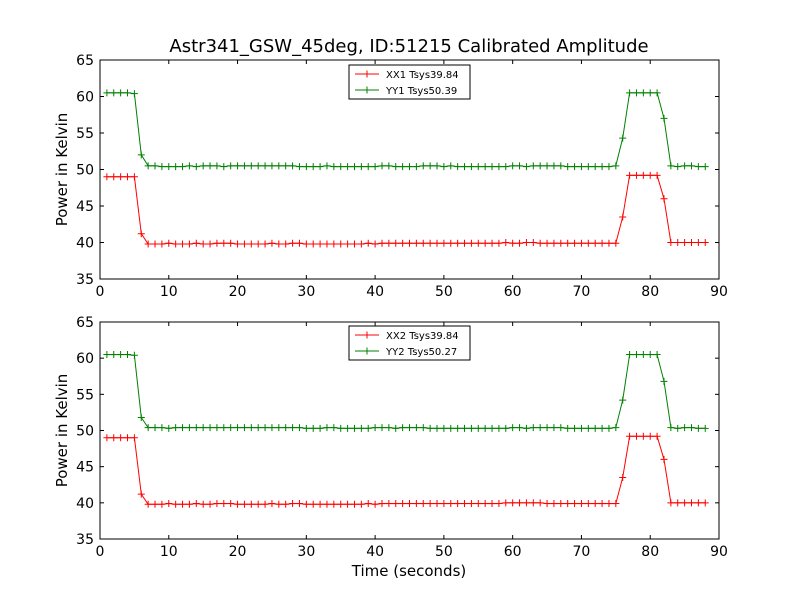 This screenshot has height=600, width=800. I want to click on series-xx1, so click(406, 209).